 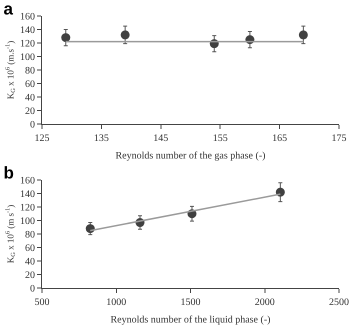 What do you see at coordinates (190, 302) in the screenshot?
I see `x-tick-label: 1500` at bounding box center [190, 302].